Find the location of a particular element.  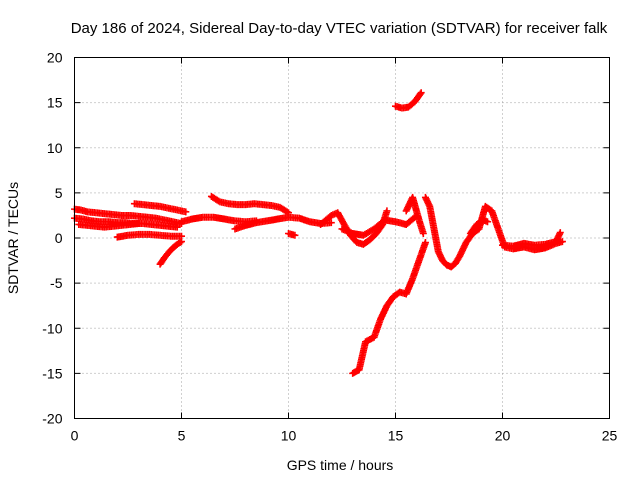

y-axis-label: SDTVAR / TECUs is located at coordinates (13, 238).